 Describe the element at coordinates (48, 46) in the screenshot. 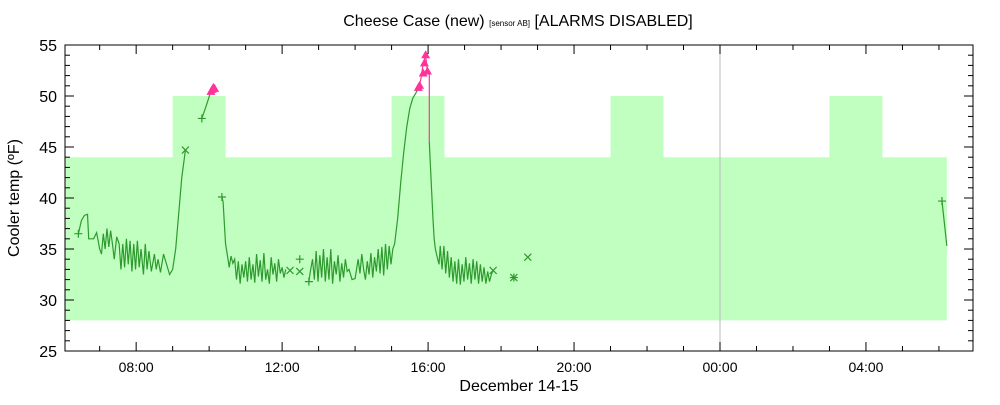

I see `y-tick-label: 55` at that location.